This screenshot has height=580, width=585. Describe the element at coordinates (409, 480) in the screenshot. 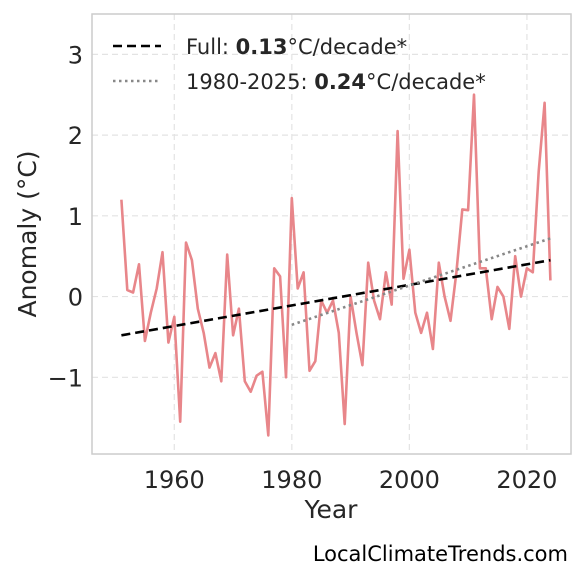

I see `x-tick-label: 2000` at that location.